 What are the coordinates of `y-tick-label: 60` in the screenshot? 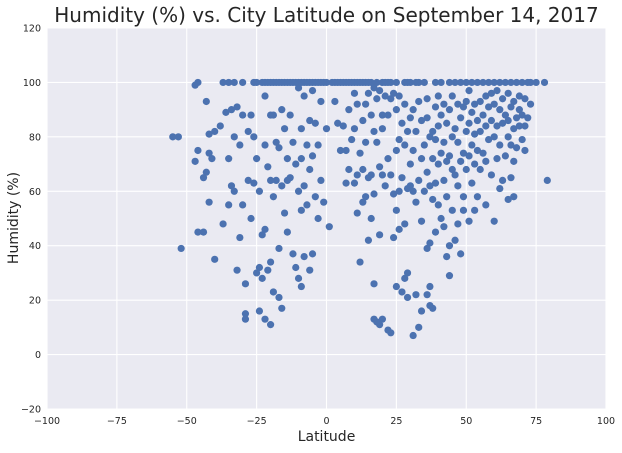 It's located at (35, 192).